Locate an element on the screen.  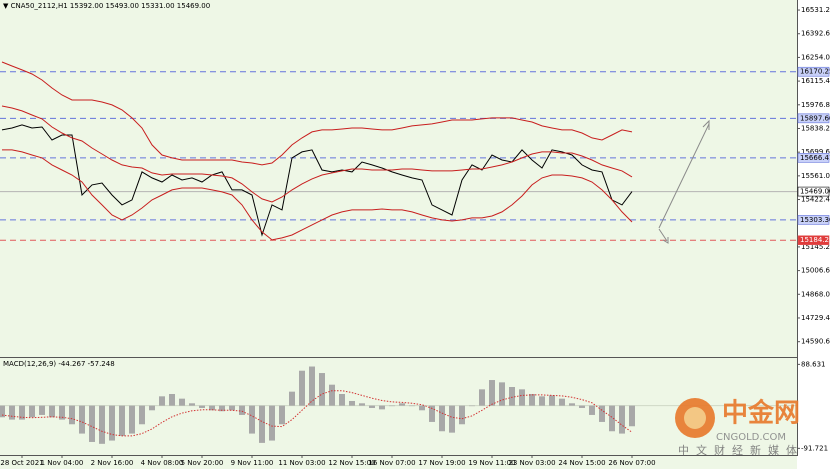
y-tick-label: 16531.20 is located at coordinates (815, 10).